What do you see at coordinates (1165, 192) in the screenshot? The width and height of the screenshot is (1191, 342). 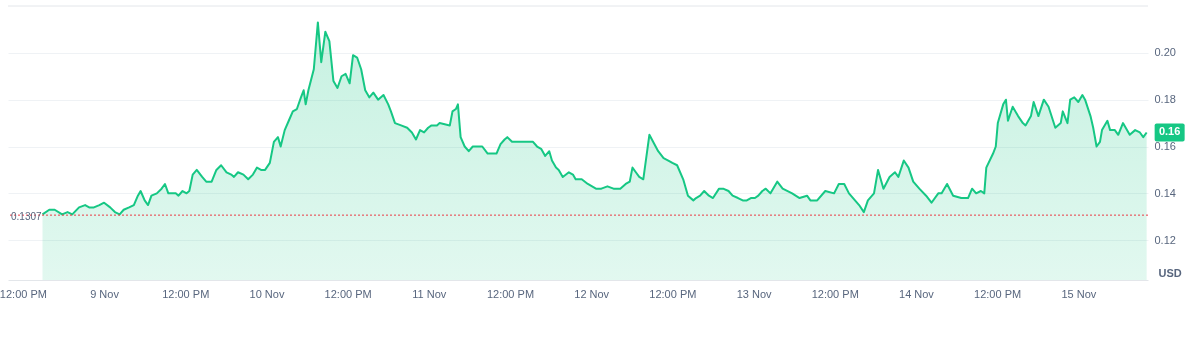 I see `y-tick-label: 0.14` at bounding box center [1165, 192].